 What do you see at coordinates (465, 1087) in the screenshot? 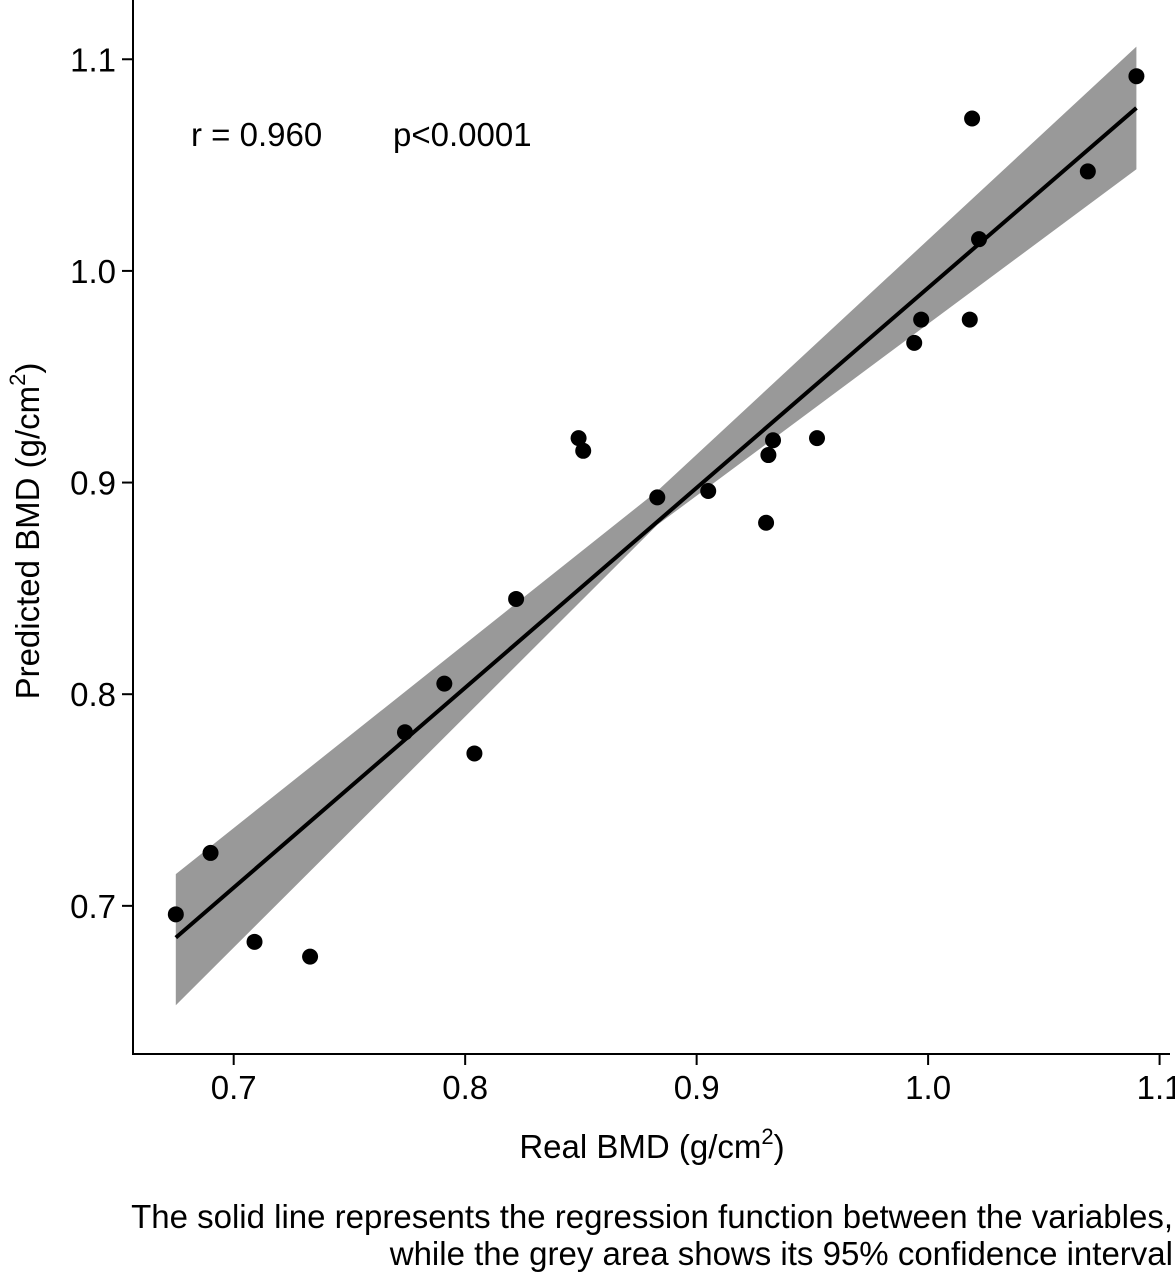
I see `x-tick-label: 0.8` at bounding box center [465, 1087].